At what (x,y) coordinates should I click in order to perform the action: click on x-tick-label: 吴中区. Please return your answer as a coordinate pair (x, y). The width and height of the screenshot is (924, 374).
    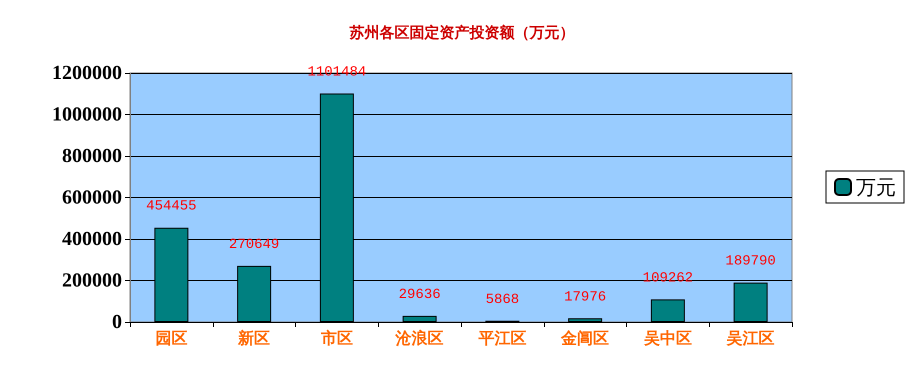
    Looking at the image, I should click on (667, 338).